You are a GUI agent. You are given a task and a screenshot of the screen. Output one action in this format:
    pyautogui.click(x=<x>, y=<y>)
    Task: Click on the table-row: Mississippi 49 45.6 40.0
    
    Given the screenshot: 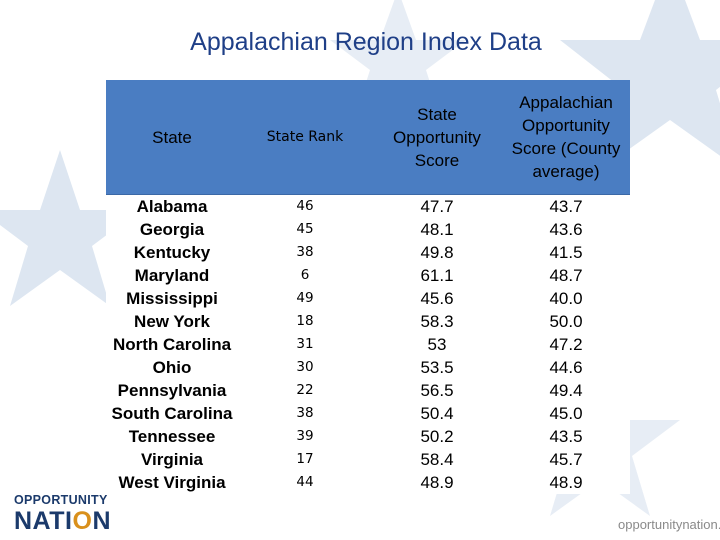 What is the action you would take?
    pyautogui.click(x=368, y=298)
    